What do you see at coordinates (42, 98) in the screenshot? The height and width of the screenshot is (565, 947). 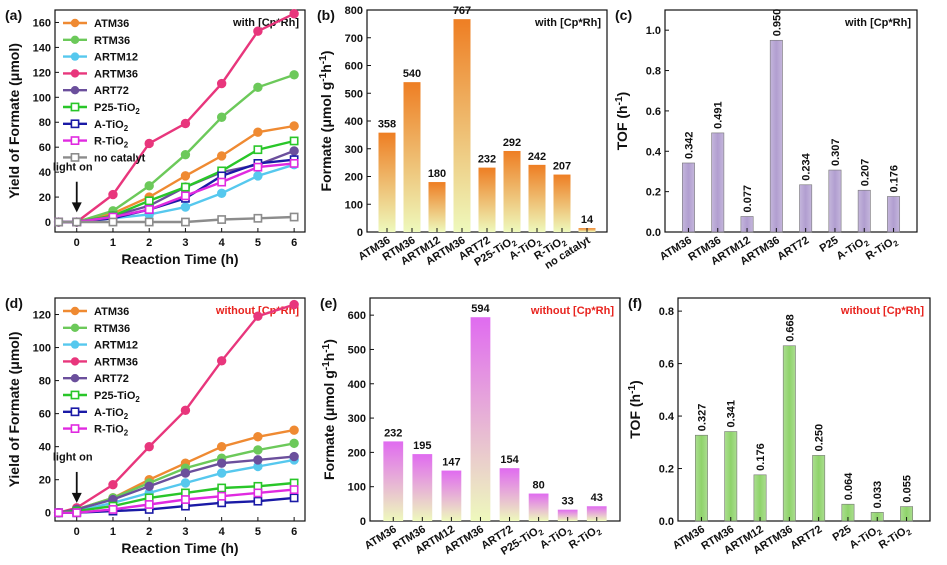 I see `y-tick-label: 100` at bounding box center [42, 98].